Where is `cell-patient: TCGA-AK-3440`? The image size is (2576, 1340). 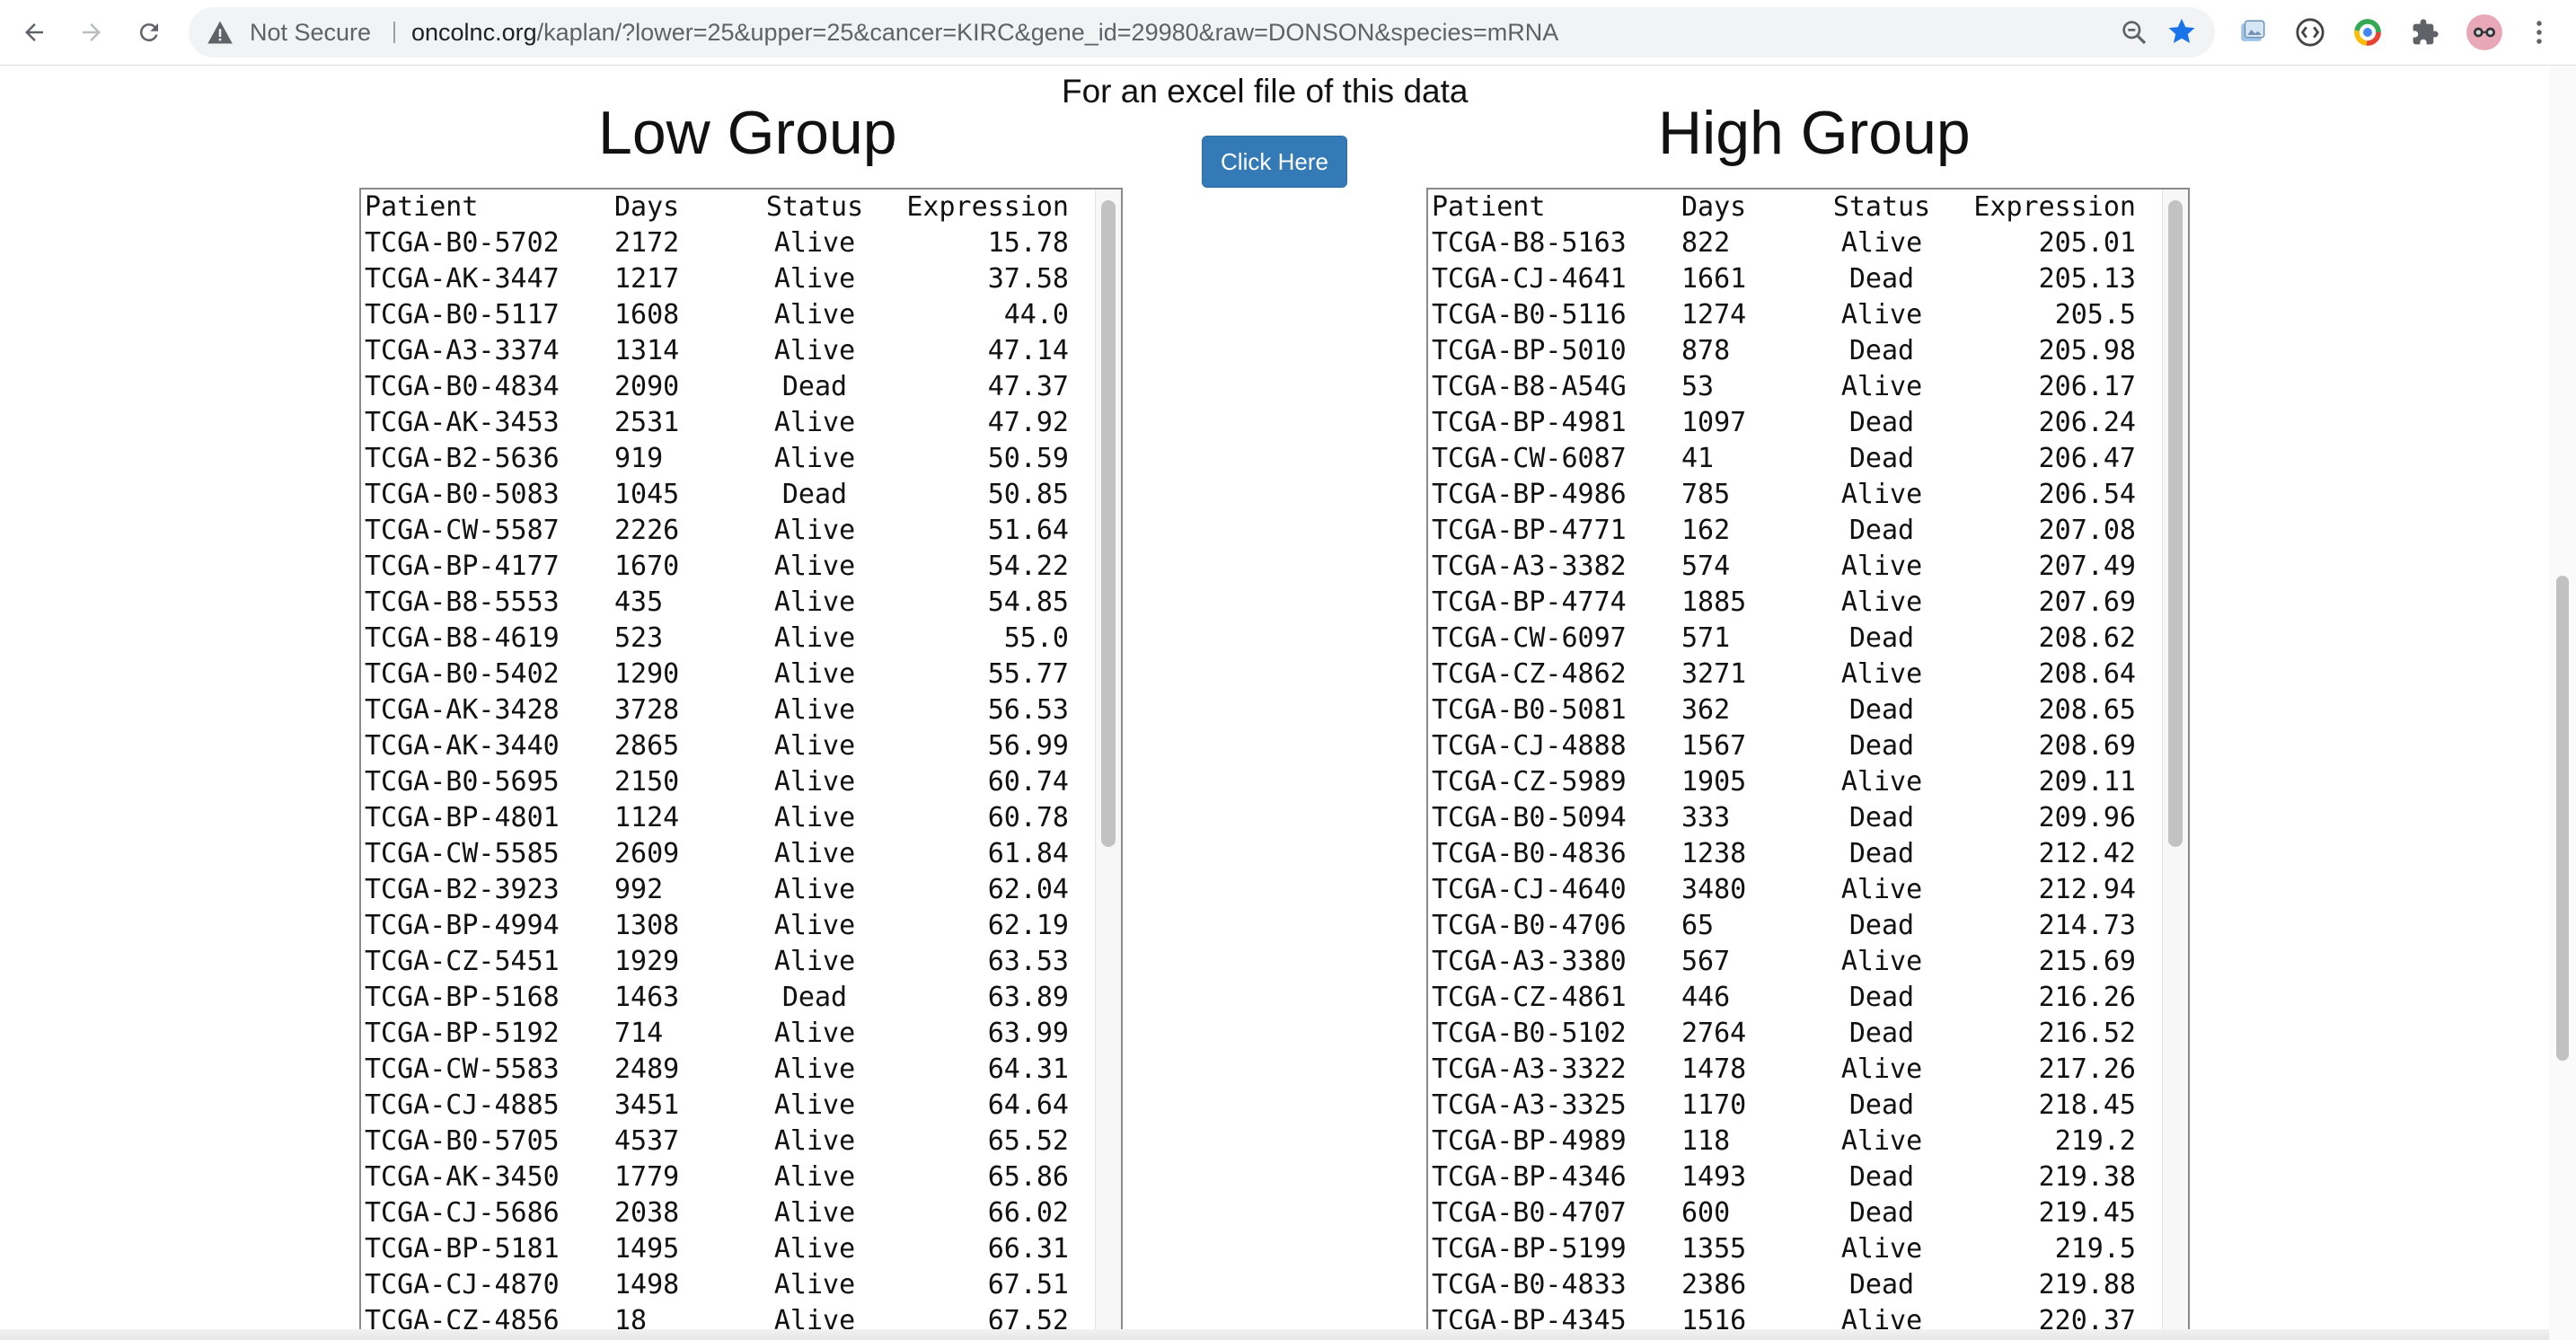 cell-patient: TCGA-AK-3440 is located at coordinates (462, 746).